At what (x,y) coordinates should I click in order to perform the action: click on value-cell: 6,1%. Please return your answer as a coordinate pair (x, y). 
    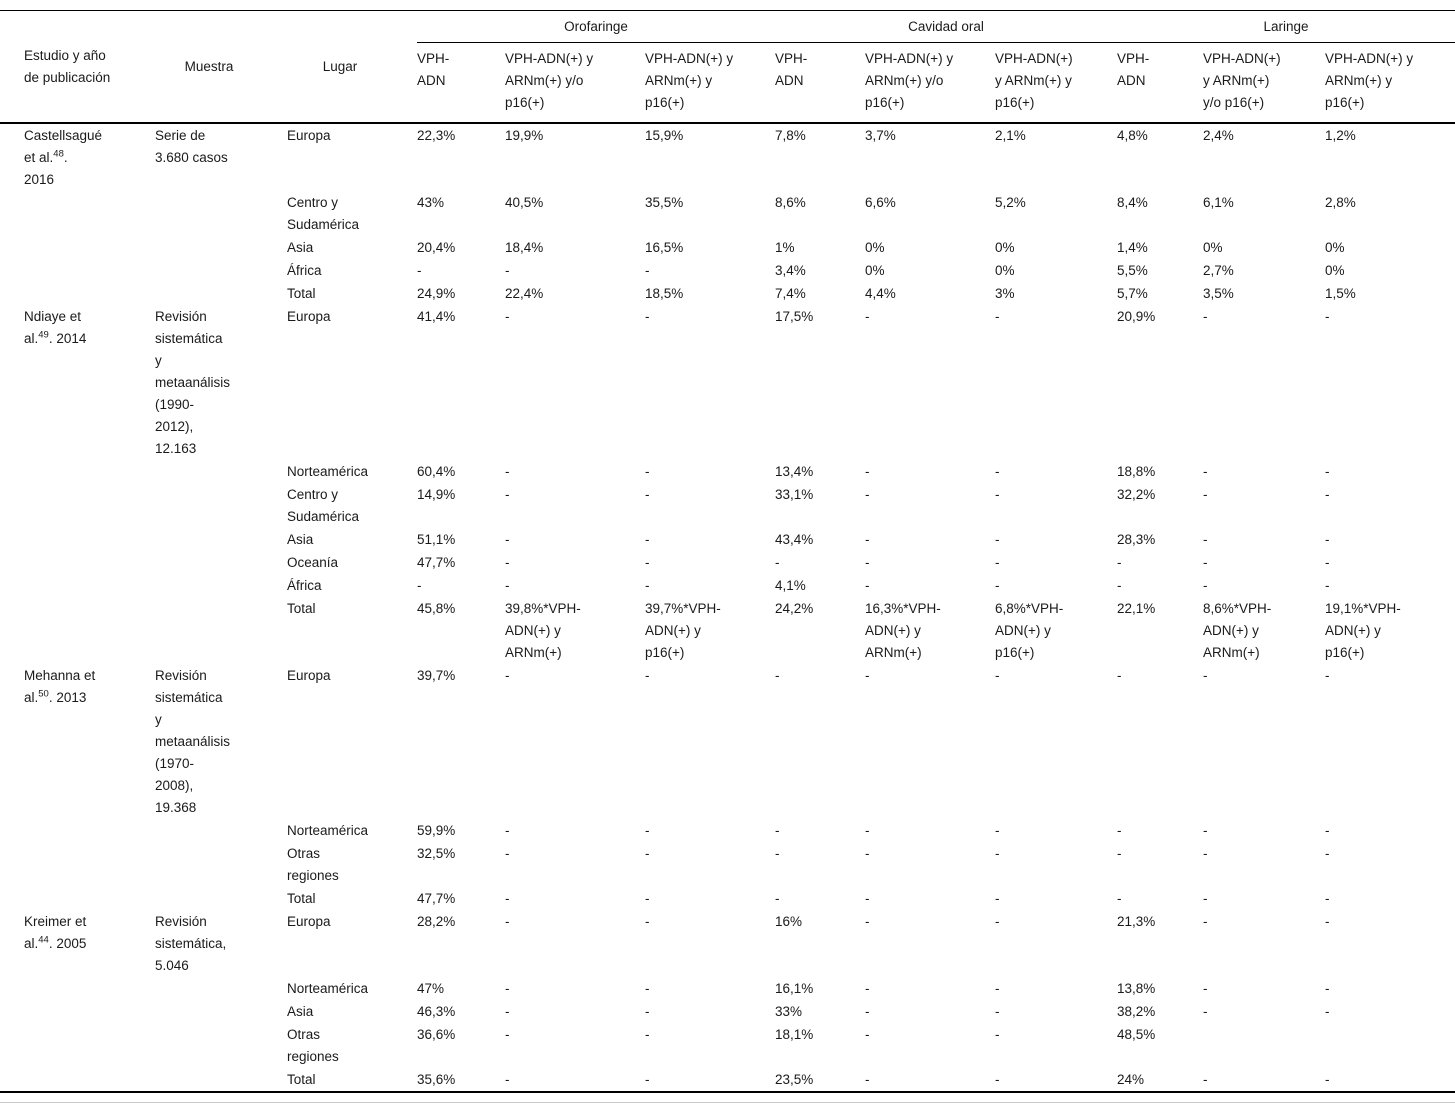
    Looking at the image, I should click on (1218, 202).